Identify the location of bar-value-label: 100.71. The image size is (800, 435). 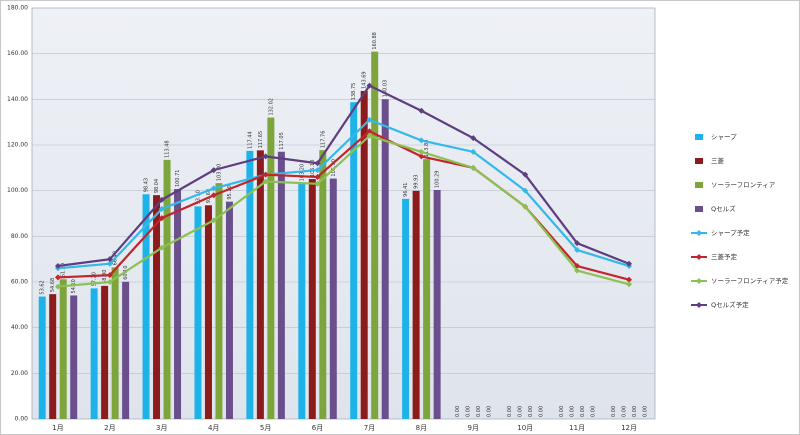
(178, 179).